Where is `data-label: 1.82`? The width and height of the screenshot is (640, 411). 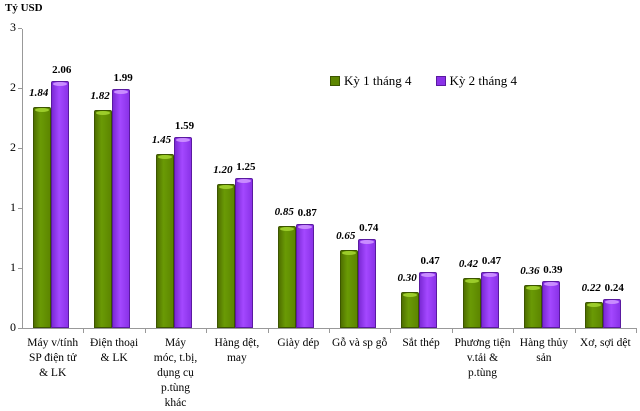
data-label: 1.82 is located at coordinates (100, 95).